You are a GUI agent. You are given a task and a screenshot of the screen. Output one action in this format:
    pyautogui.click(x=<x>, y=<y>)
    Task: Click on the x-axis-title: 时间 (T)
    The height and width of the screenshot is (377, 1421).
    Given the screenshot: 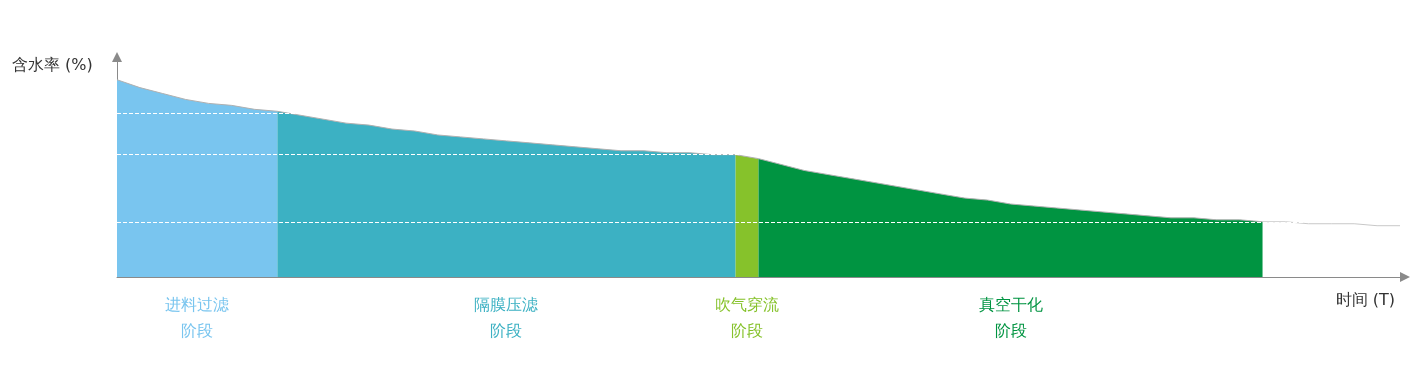 What is the action you would take?
    pyautogui.click(x=1365, y=299)
    